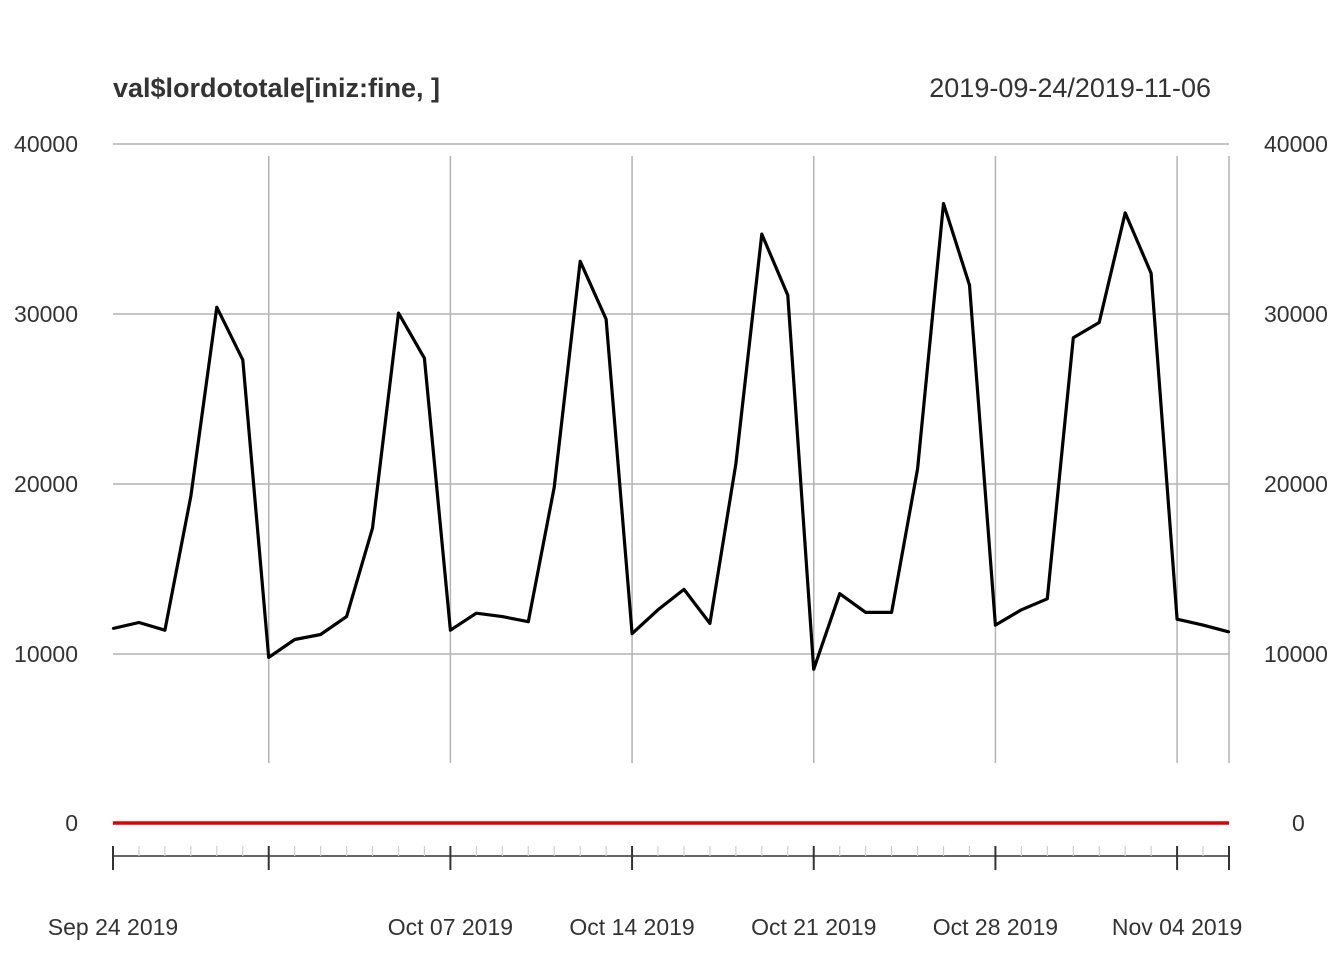 The image size is (1344, 960). I want to click on y-tick-label-left: 10000, so click(46, 654).